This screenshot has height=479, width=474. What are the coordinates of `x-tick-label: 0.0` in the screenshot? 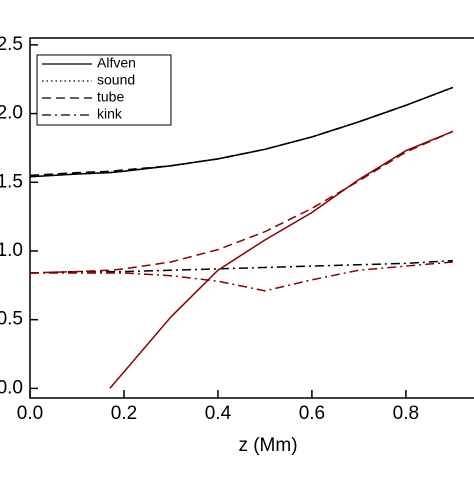 It's located at (30, 413).